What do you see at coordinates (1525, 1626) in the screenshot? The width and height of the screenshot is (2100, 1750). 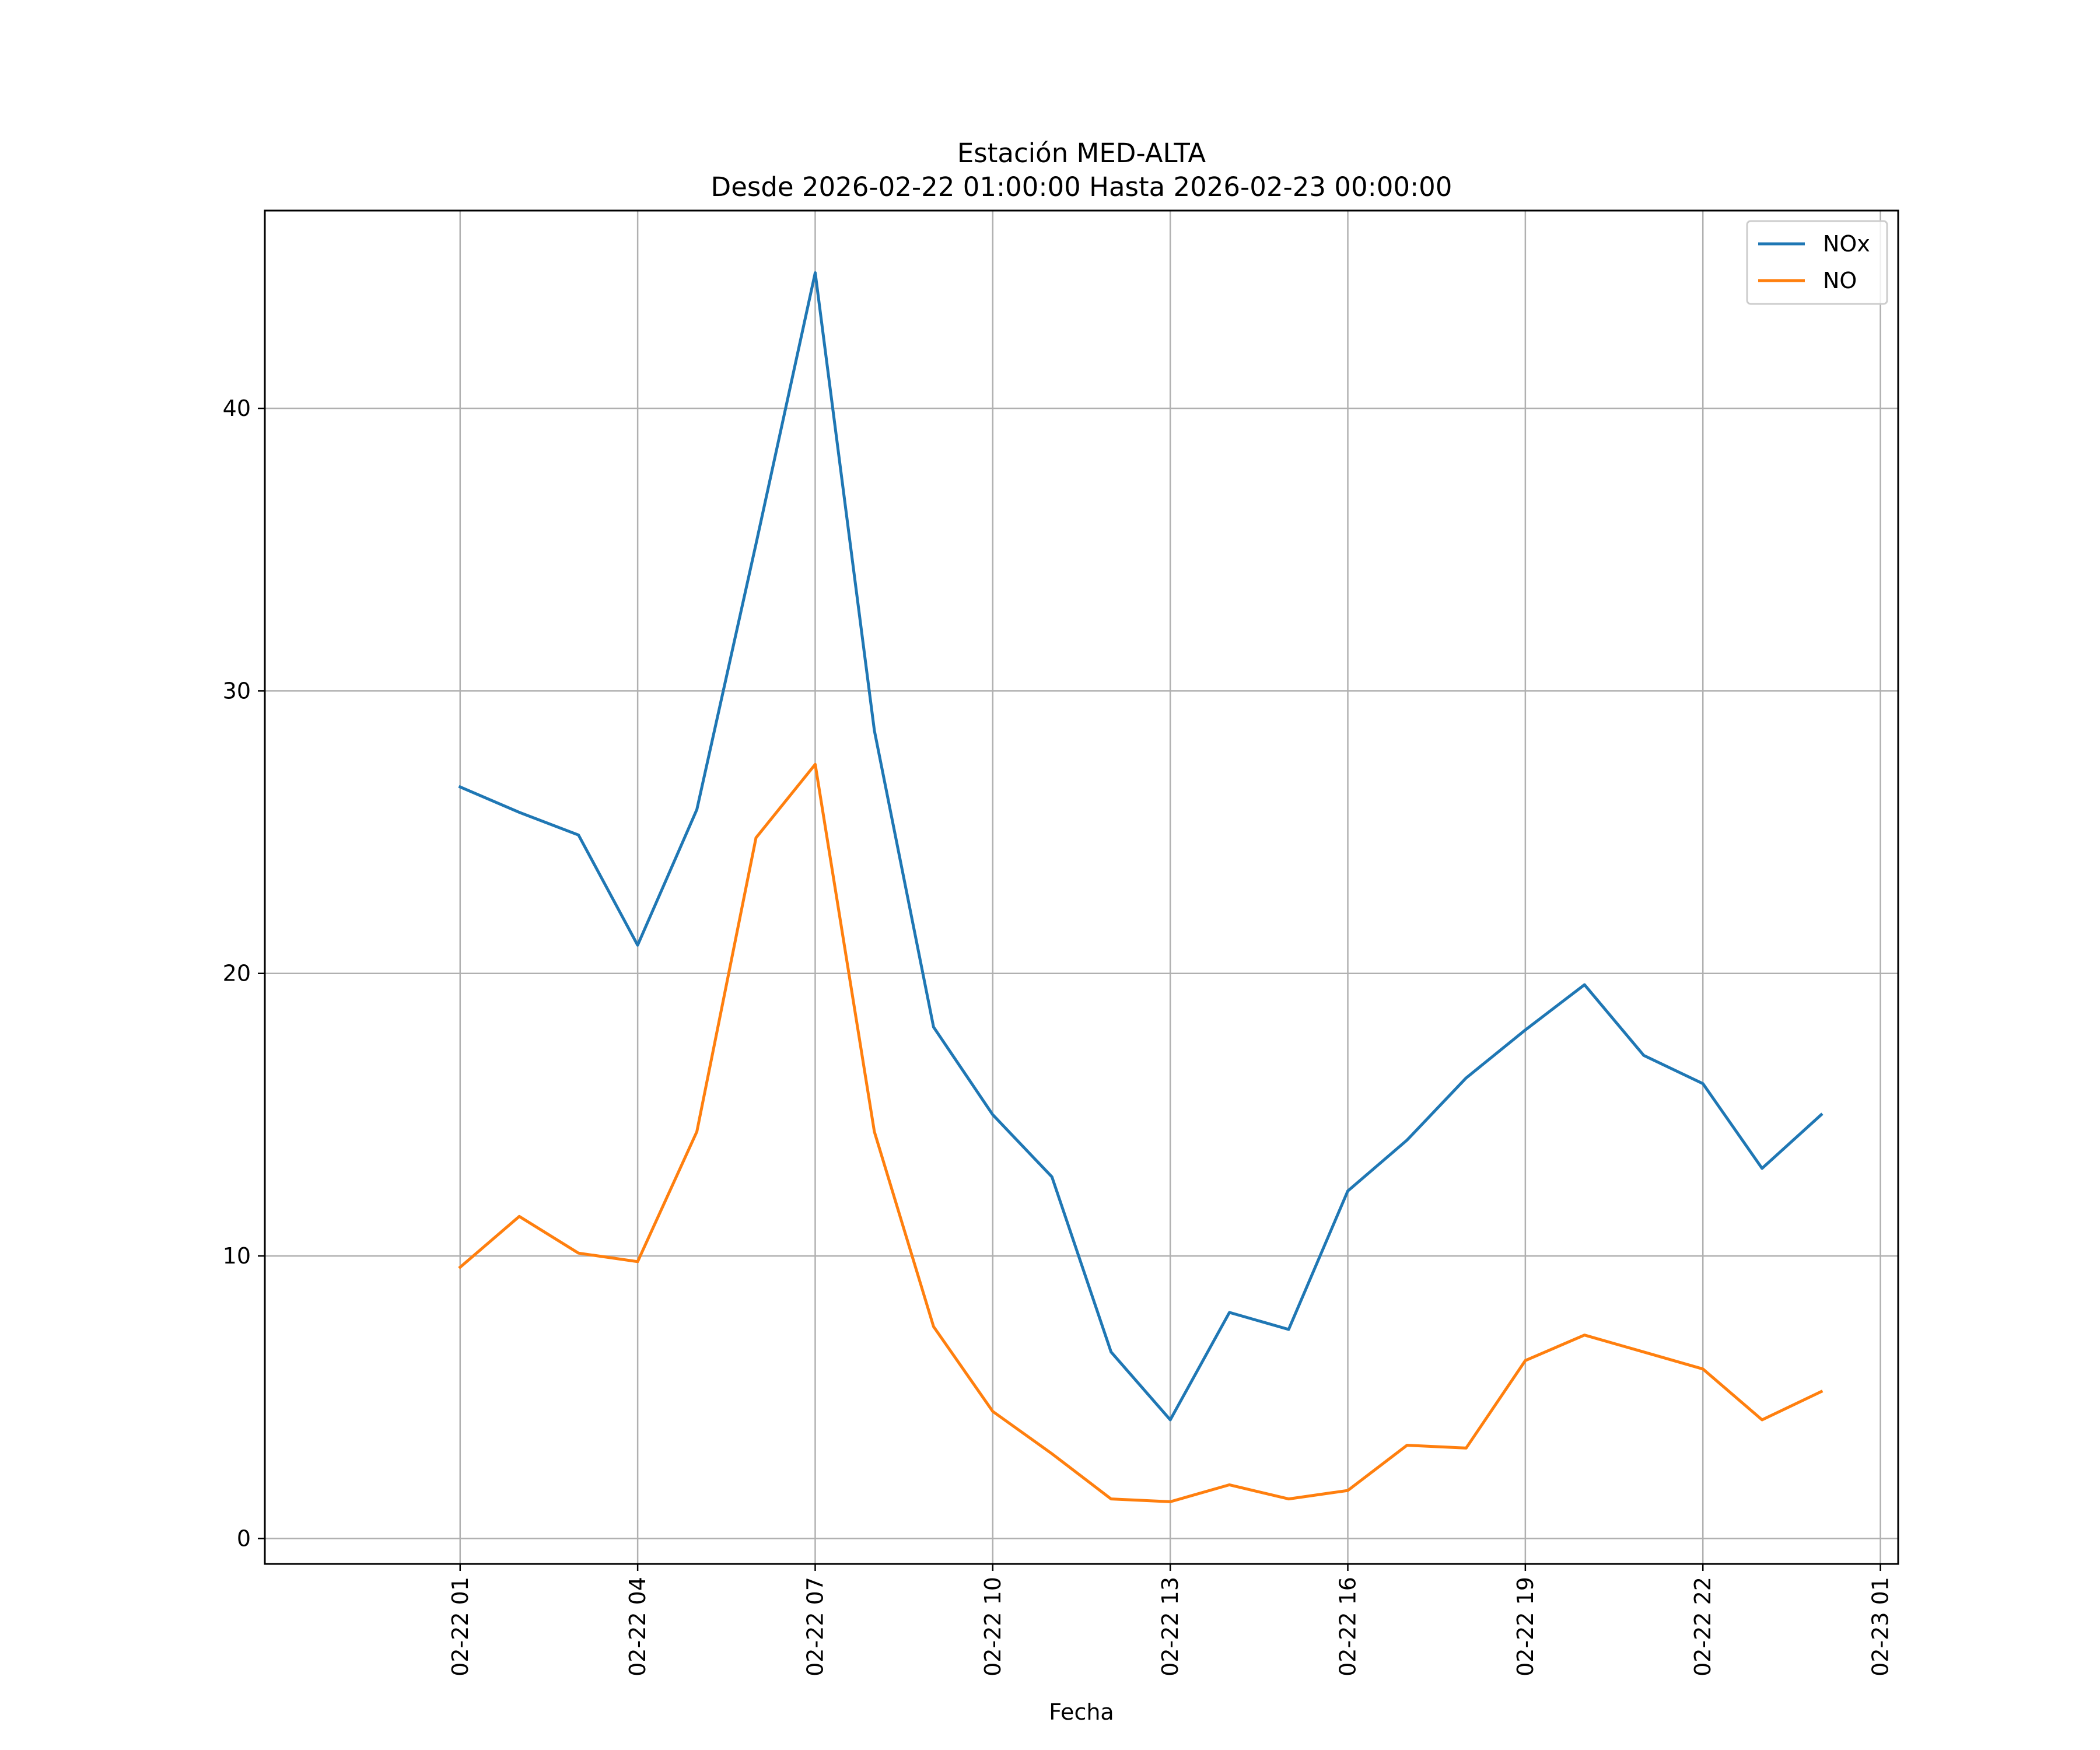 I see `x-tick-label: 02-22 19` at bounding box center [1525, 1626].